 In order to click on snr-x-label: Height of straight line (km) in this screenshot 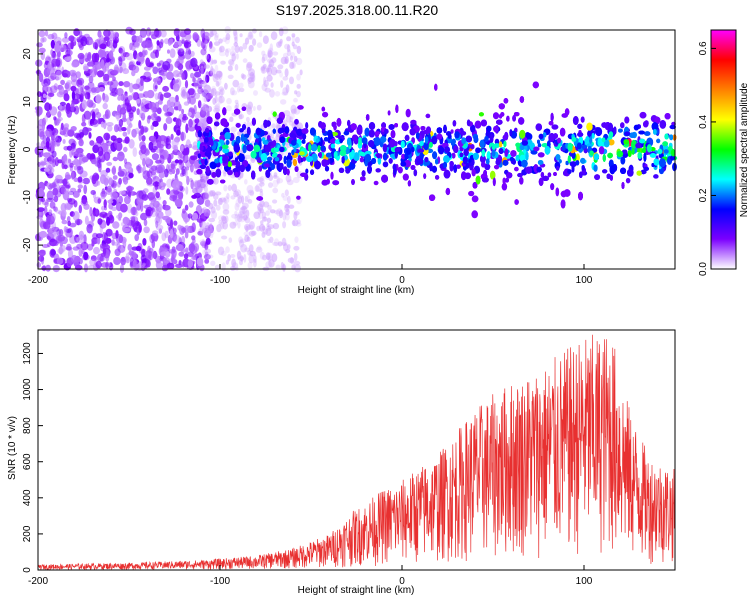, I will do `click(356, 590)`.